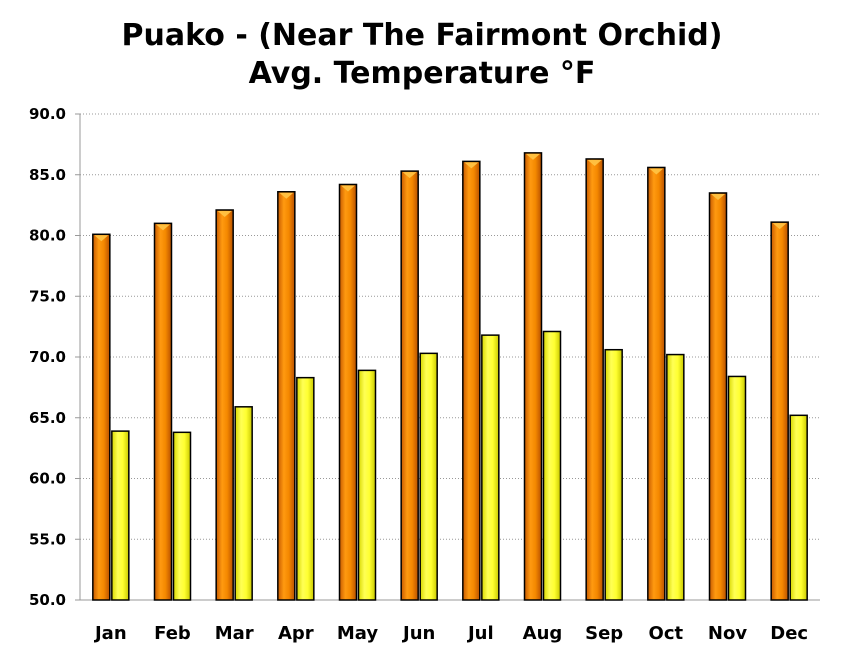 This screenshot has height=668, width=844. I want to click on x-tick-label: Aug, so click(543, 633).